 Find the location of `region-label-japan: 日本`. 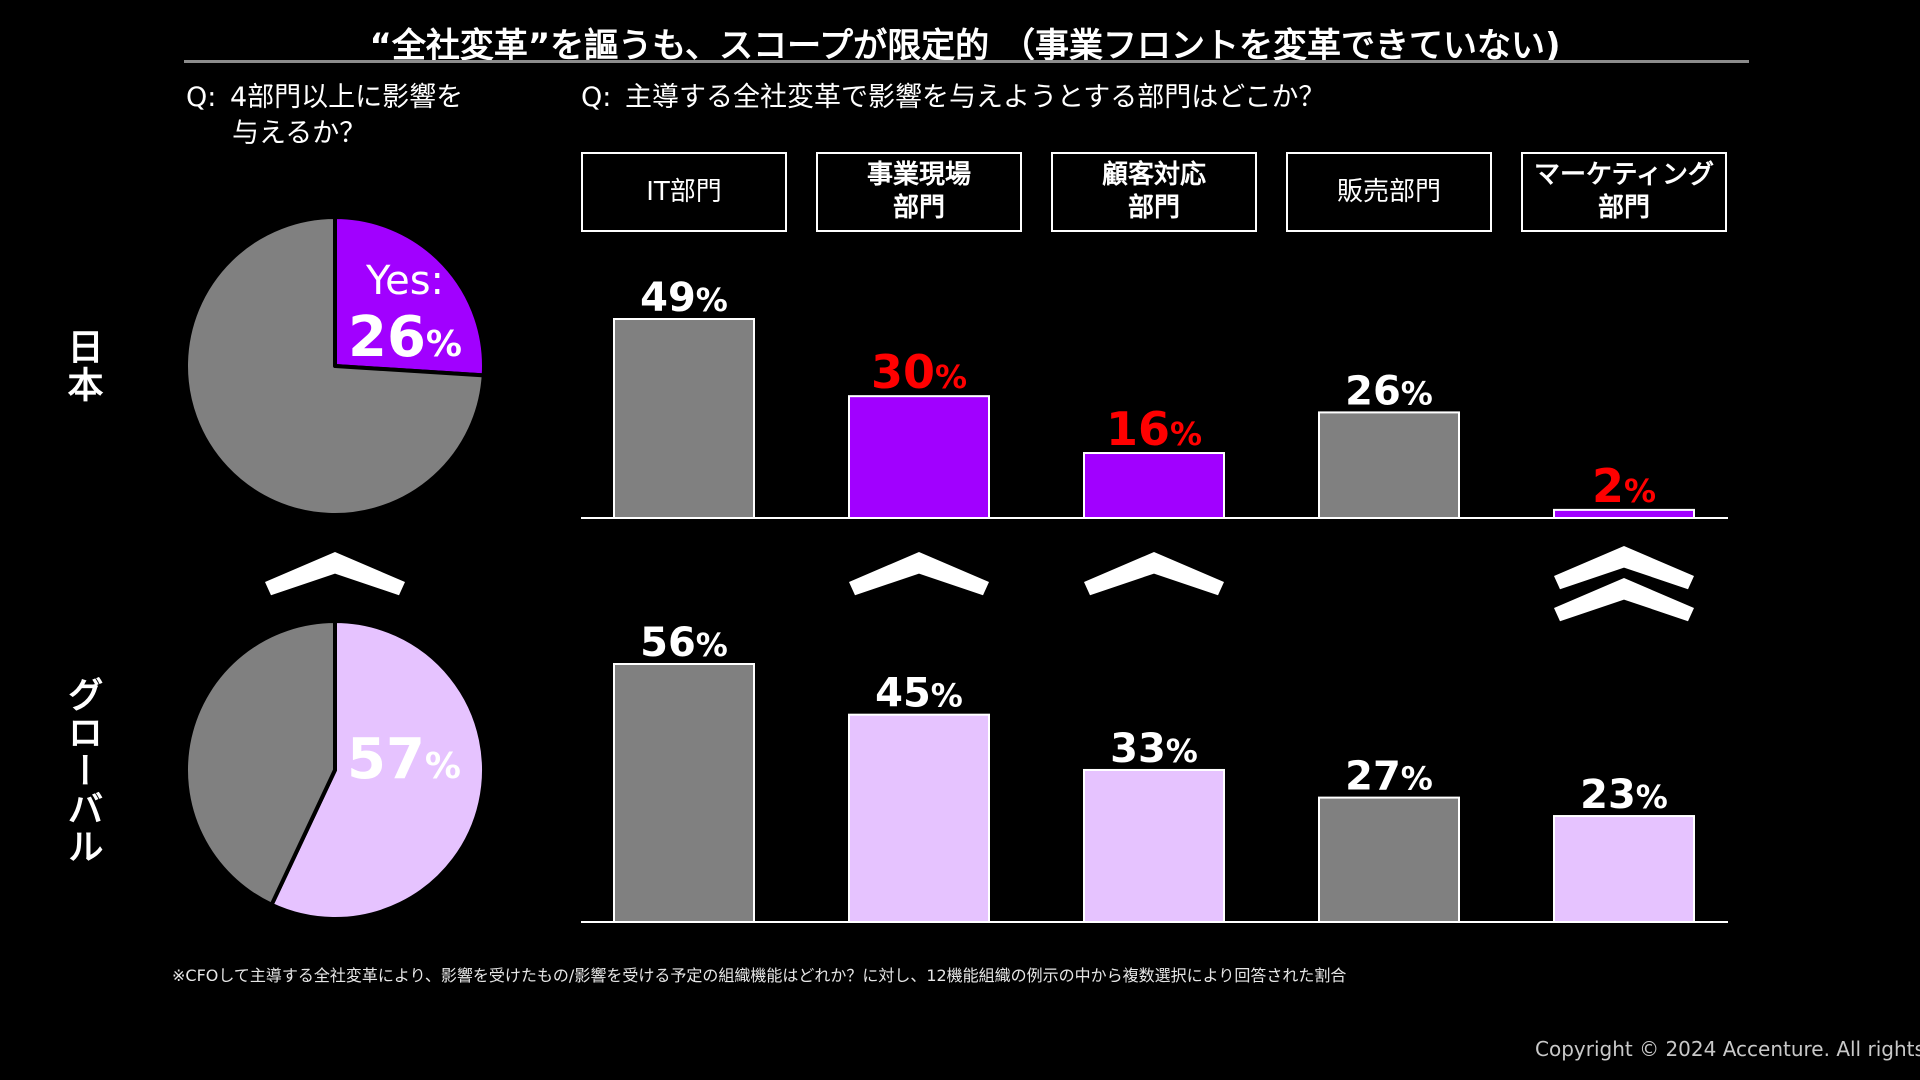

region-label-japan: 日本 is located at coordinates (81, 366).